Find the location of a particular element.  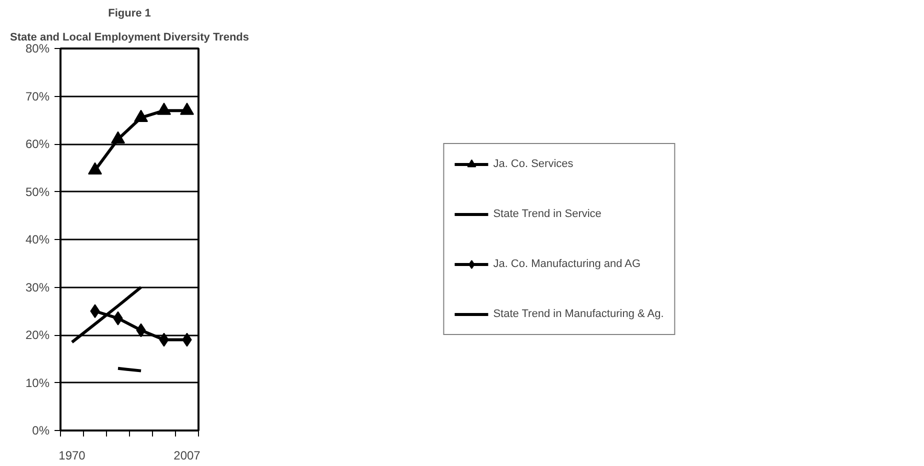

y-tick-label: 70% is located at coordinates (37, 96).